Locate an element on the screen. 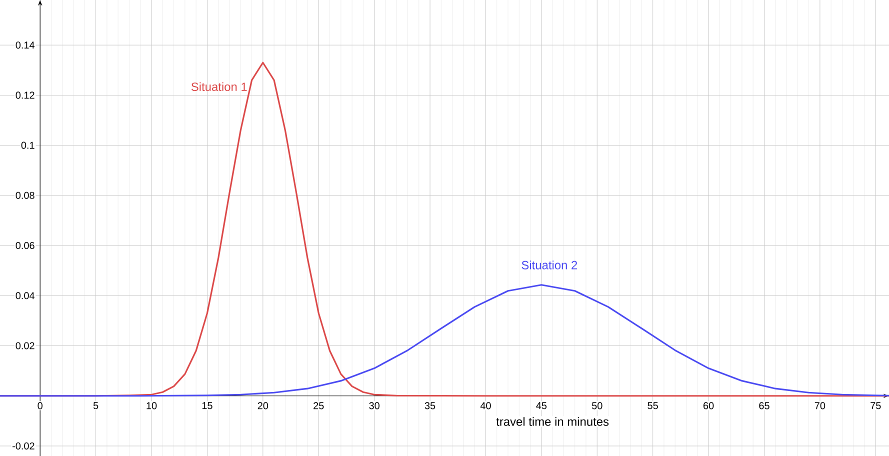 The width and height of the screenshot is (889, 456). x-tick-label: 35 is located at coordinates (430, 406).